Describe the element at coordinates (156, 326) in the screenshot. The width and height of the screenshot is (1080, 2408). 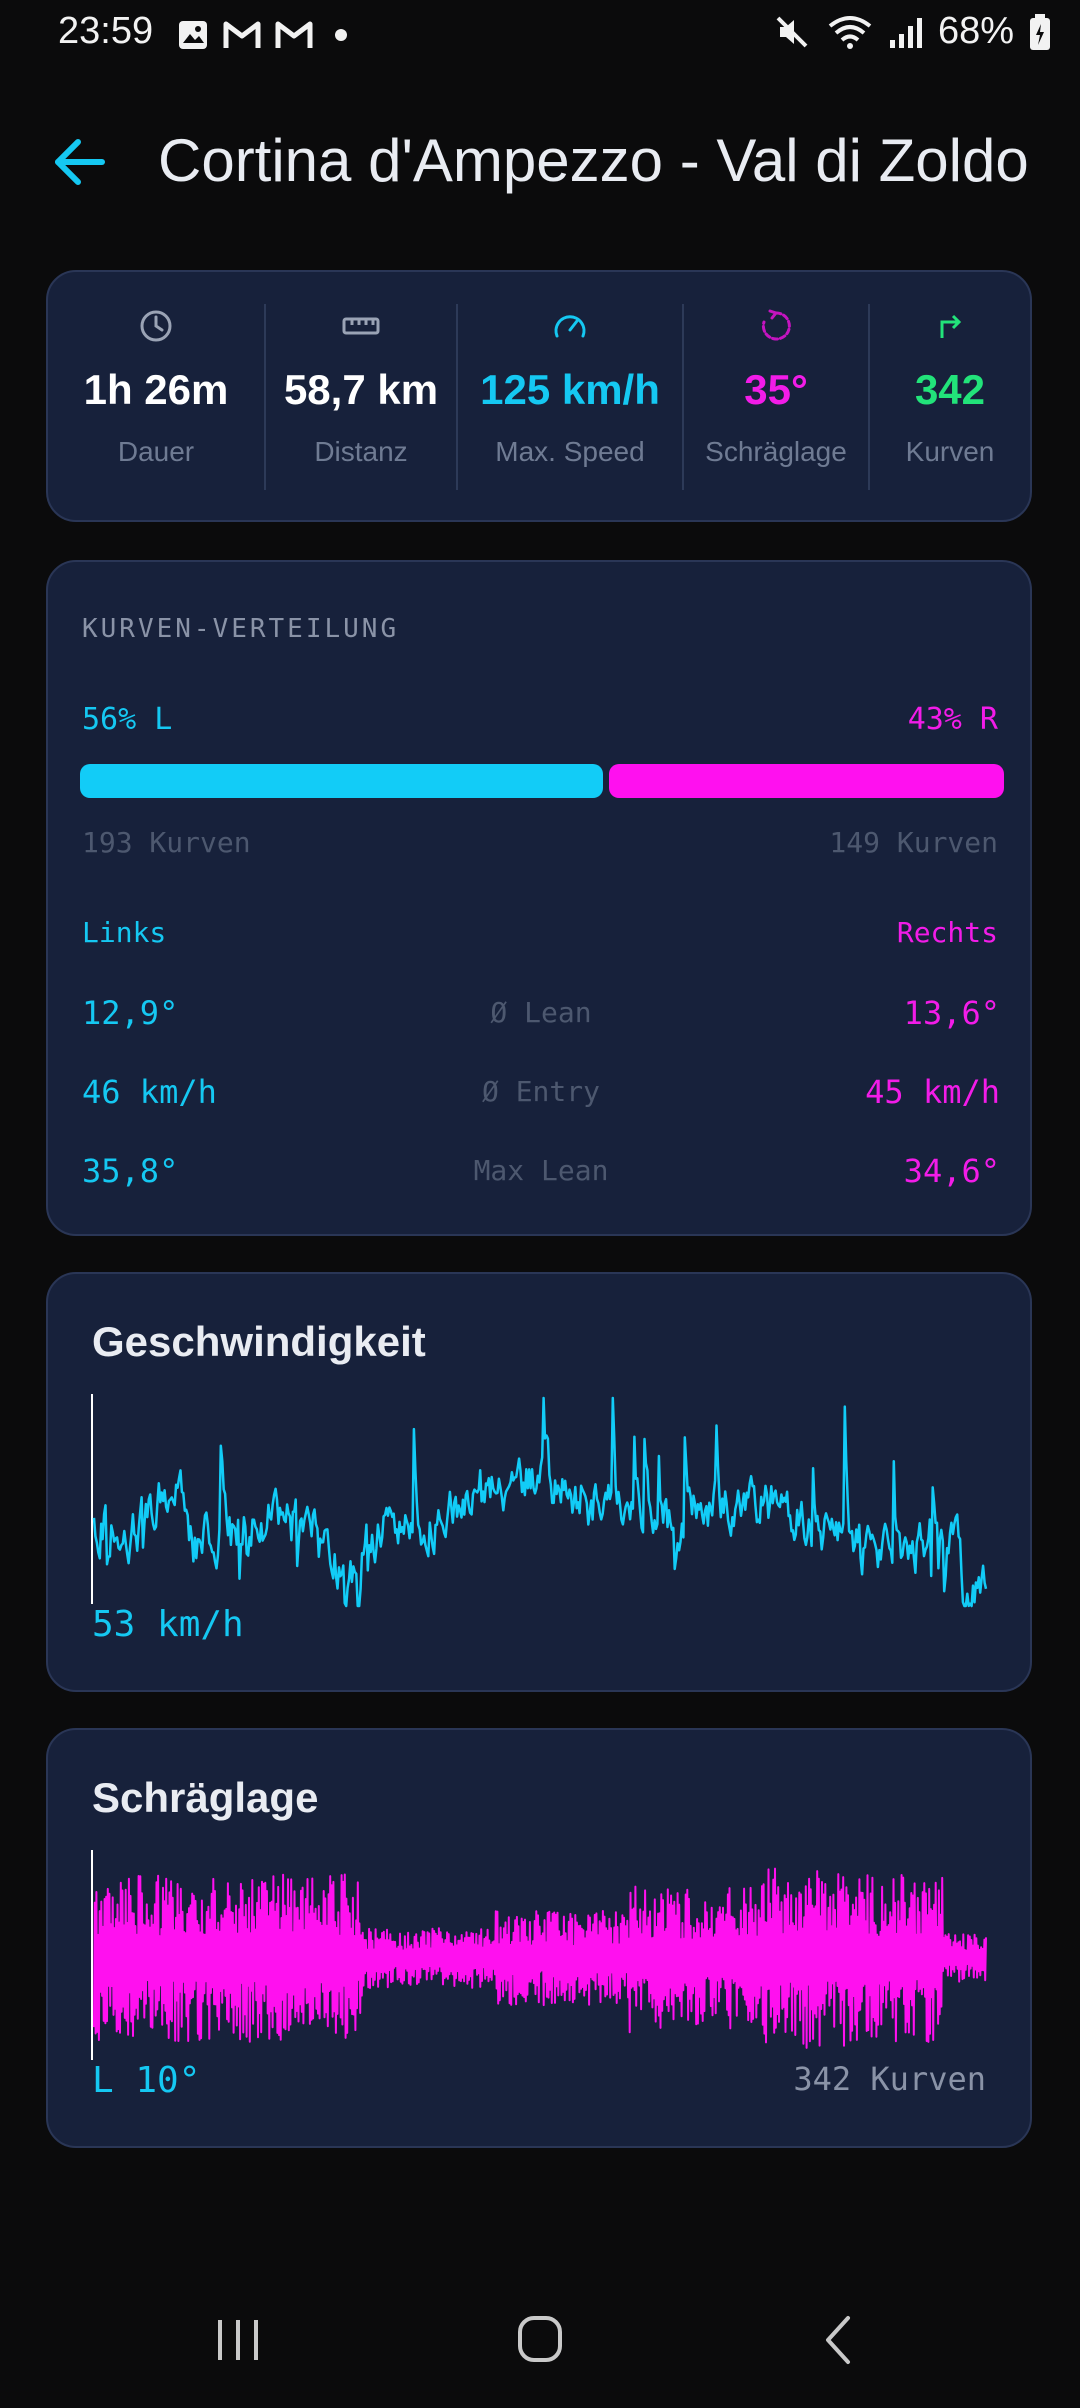
I see `clock-icon` at that location.